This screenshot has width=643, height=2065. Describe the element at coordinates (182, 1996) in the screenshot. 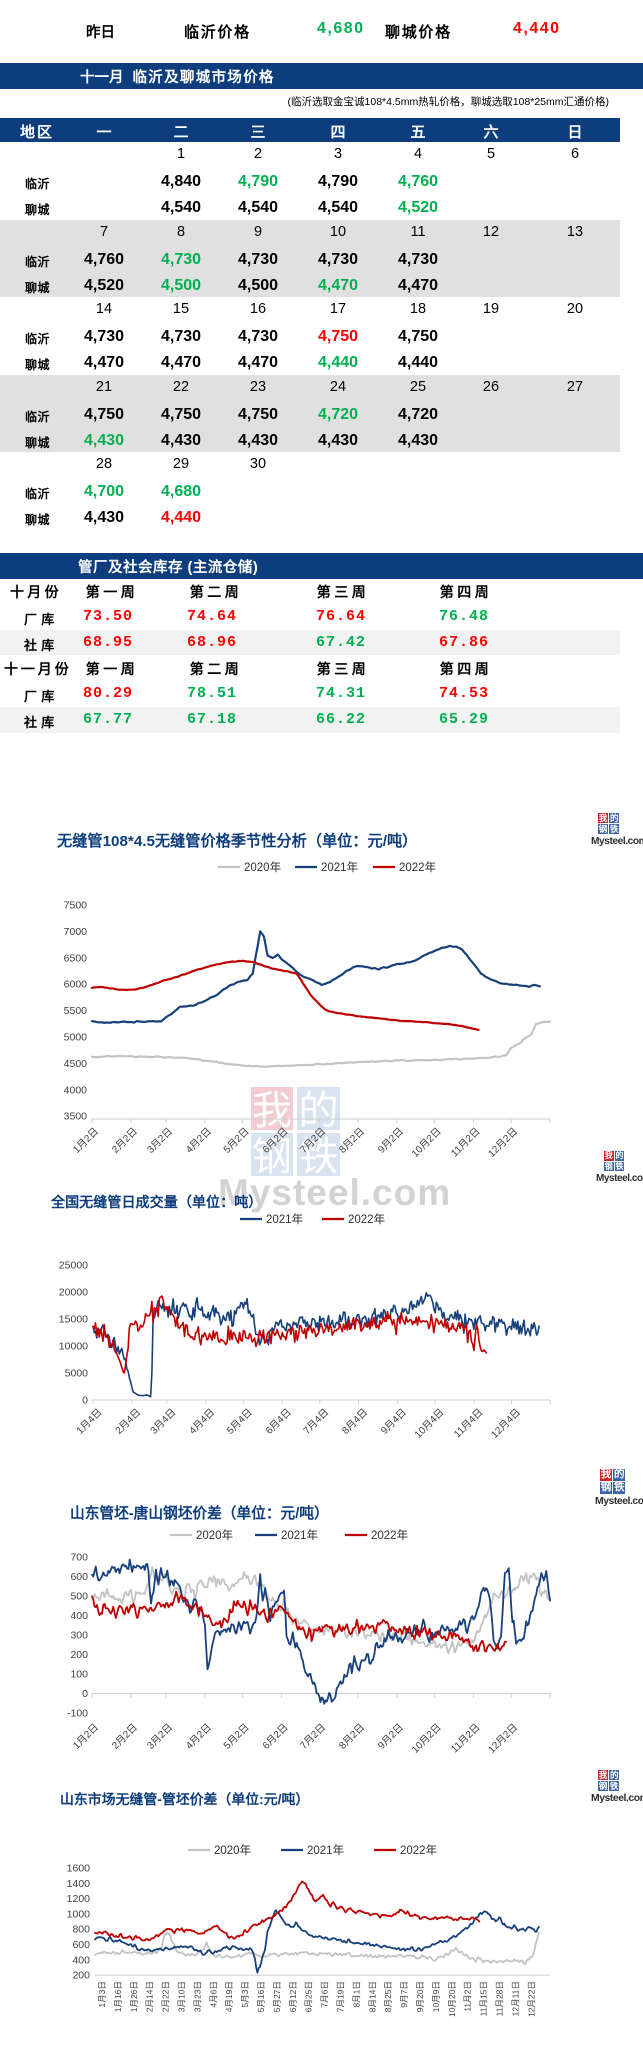

I see `svg-text: 3月10日` at that location.